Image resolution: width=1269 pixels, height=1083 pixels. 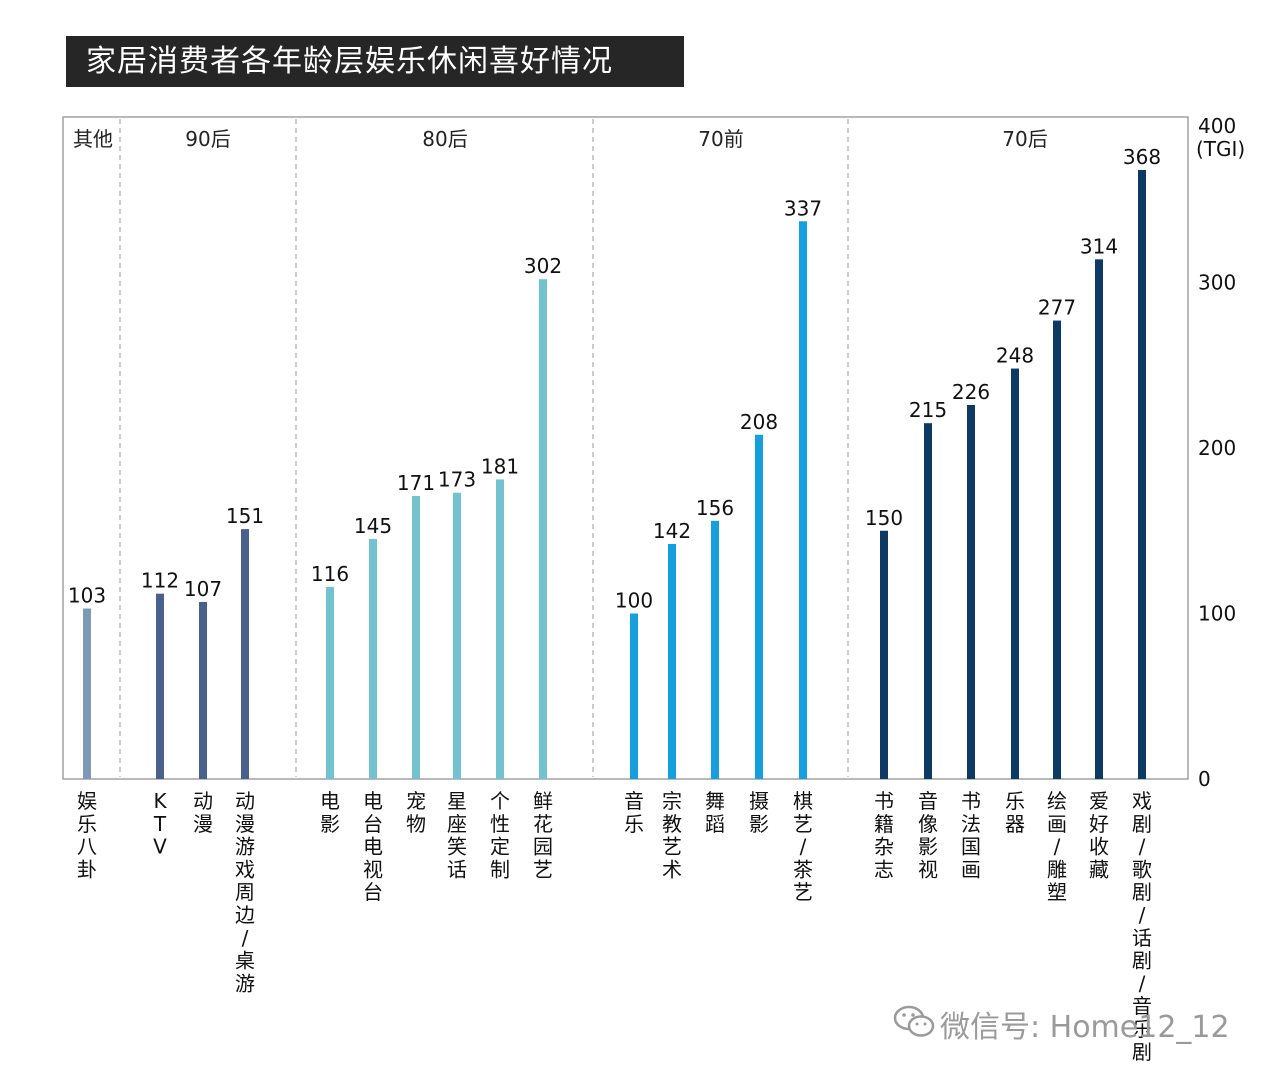 I want to click on category-label-20: 绘画/雕塑, so click(x=1057, y=846).